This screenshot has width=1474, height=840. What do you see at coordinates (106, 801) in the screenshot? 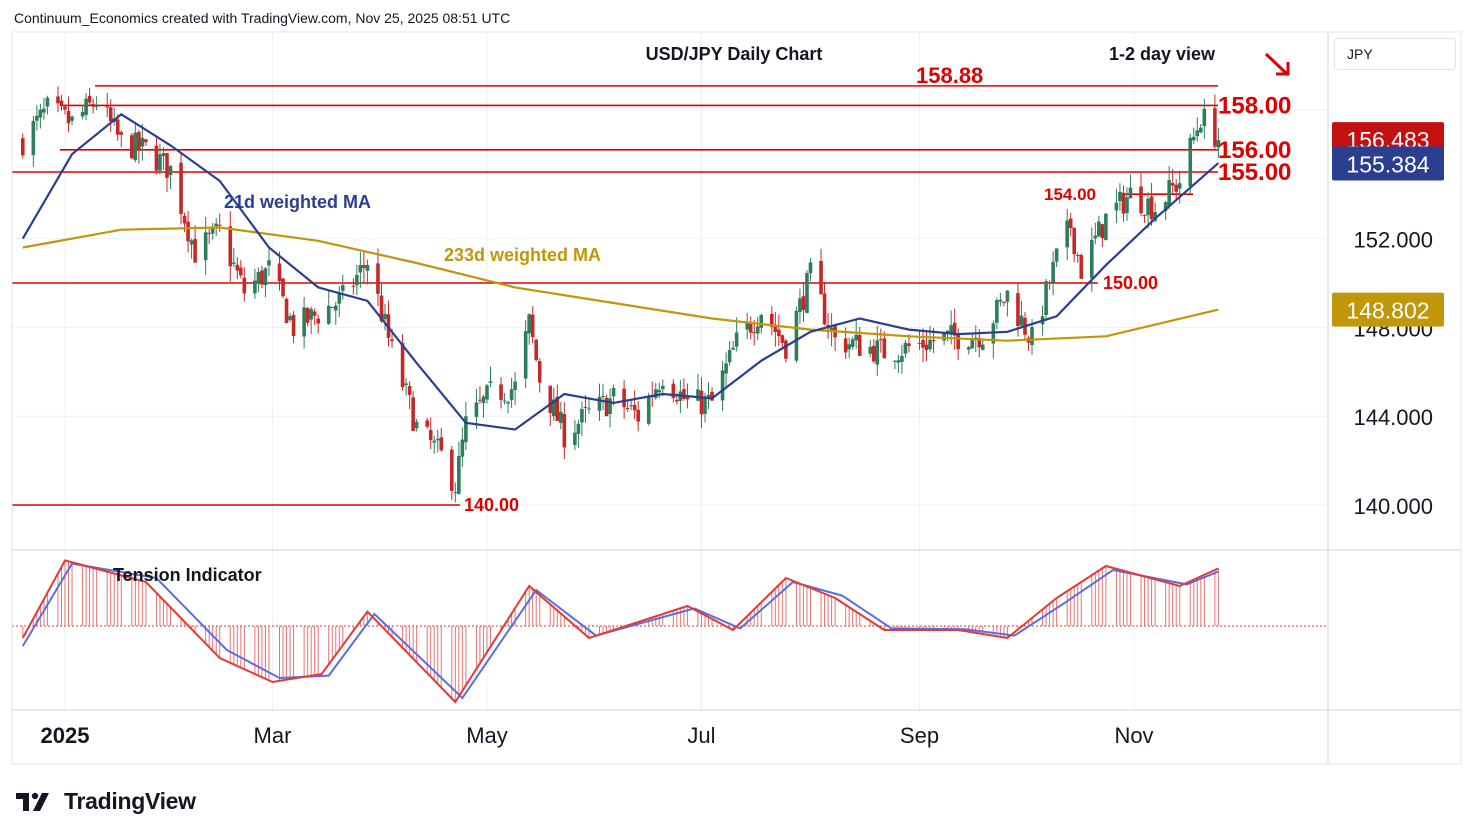
I see `tradingview-logo: TradingView` at bounding box center [106, 801].